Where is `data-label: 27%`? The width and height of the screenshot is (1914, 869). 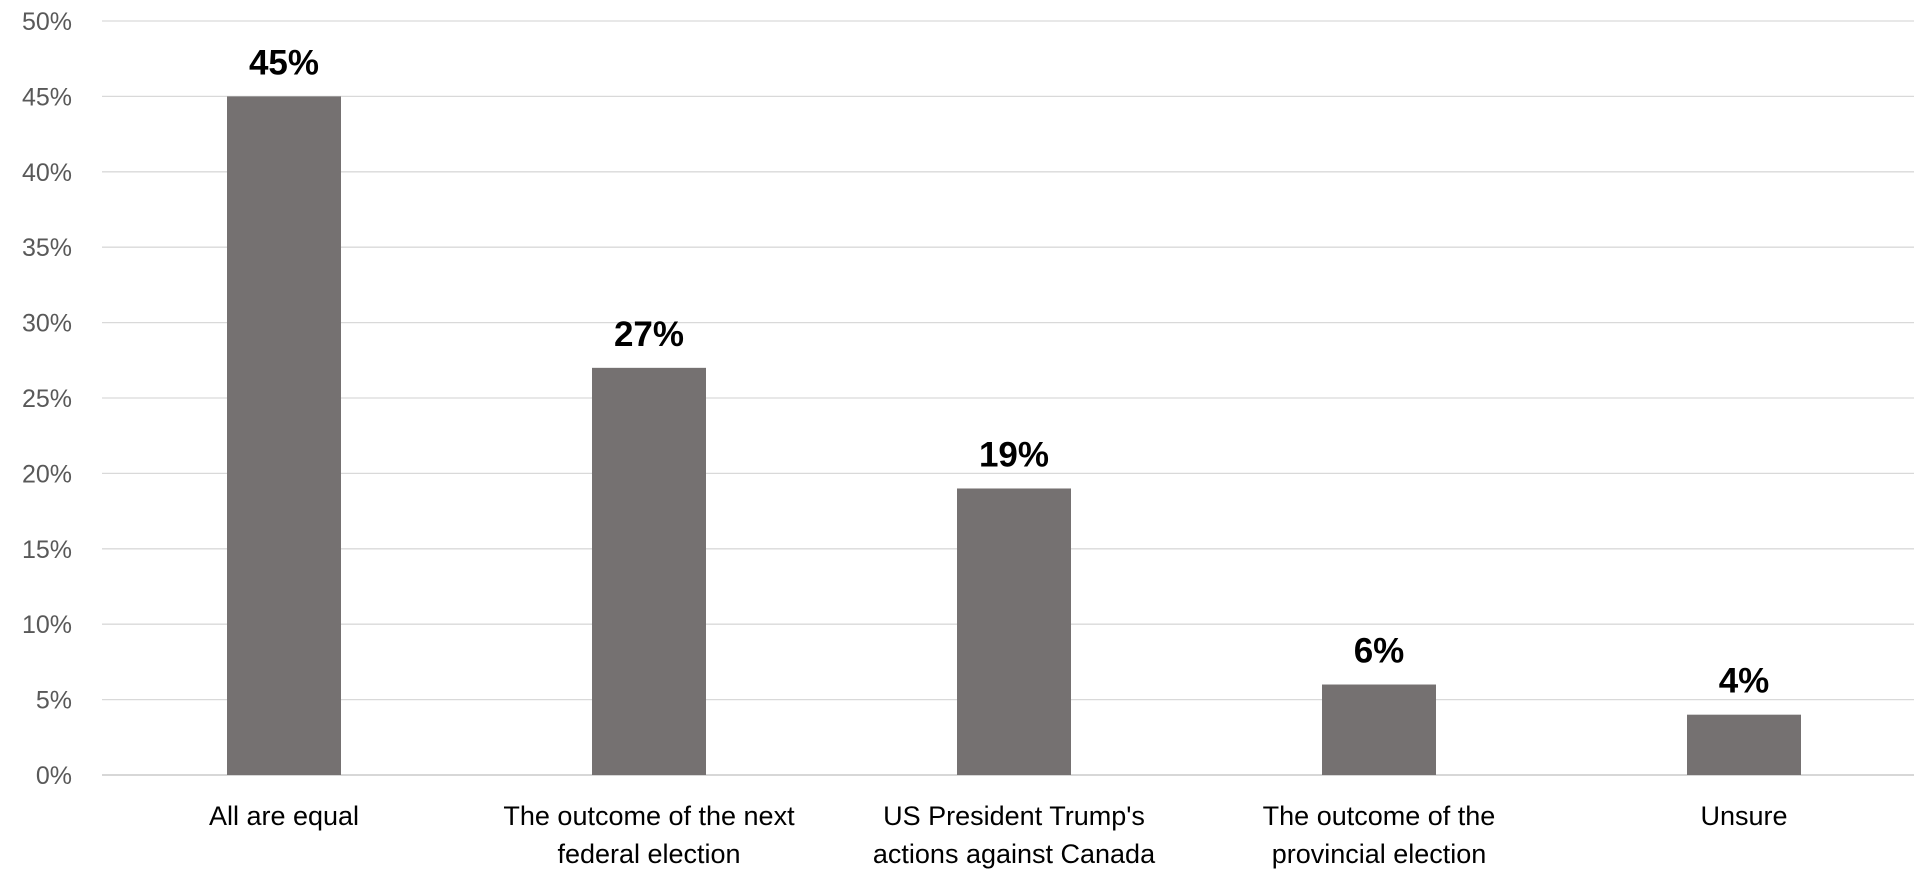 data-label: 27% is located at coordinates (649, 334).